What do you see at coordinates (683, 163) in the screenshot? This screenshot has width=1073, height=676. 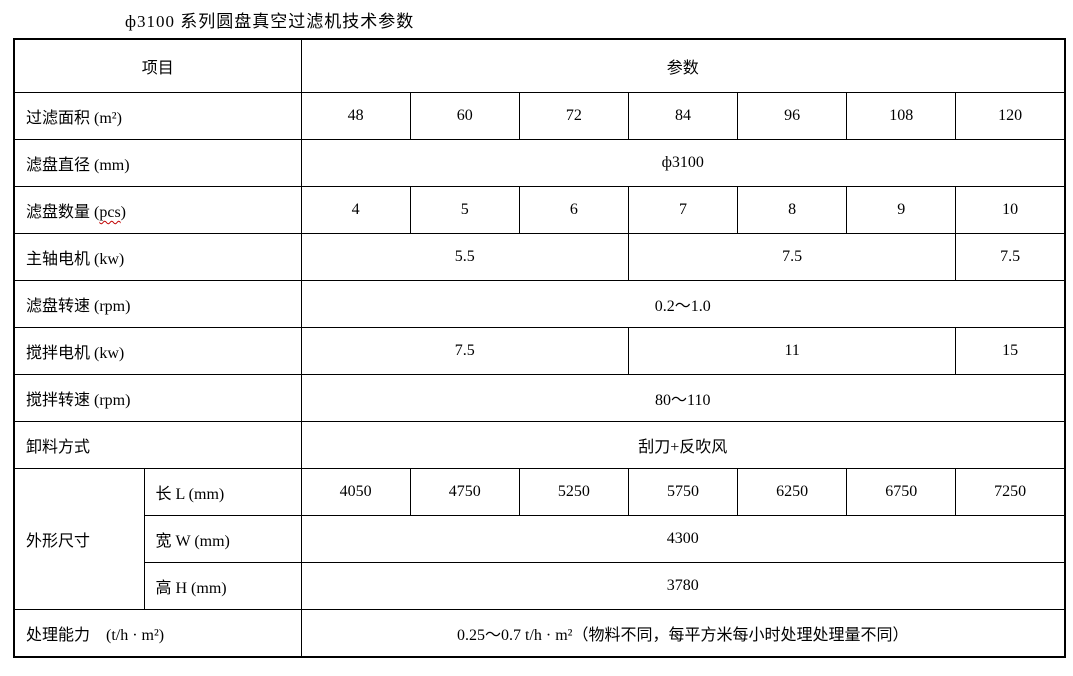 I see `cell-value: ф3100` at bounding box center [683, 163].